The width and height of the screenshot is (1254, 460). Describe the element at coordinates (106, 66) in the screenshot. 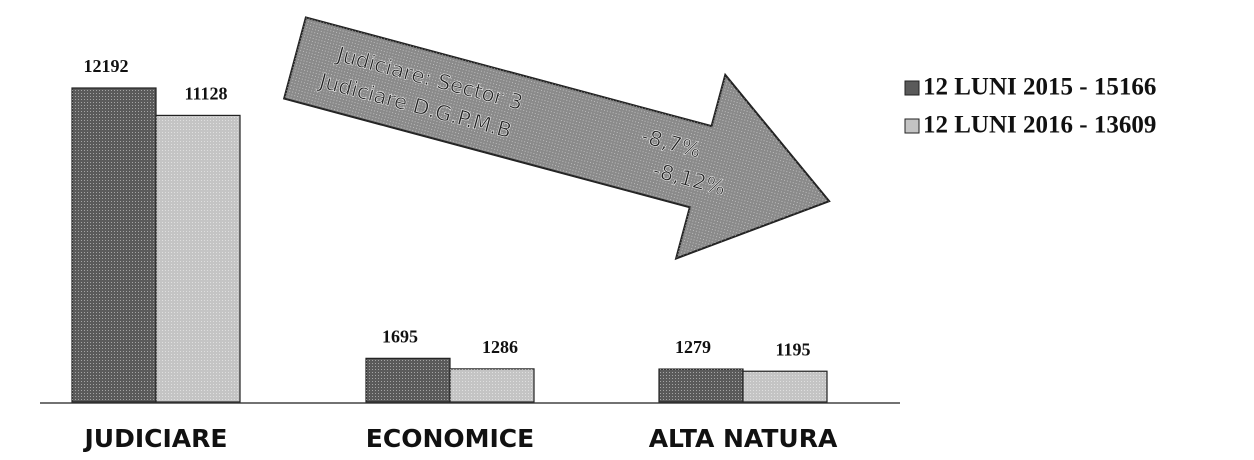

I see `data-label: 12192` at that location.